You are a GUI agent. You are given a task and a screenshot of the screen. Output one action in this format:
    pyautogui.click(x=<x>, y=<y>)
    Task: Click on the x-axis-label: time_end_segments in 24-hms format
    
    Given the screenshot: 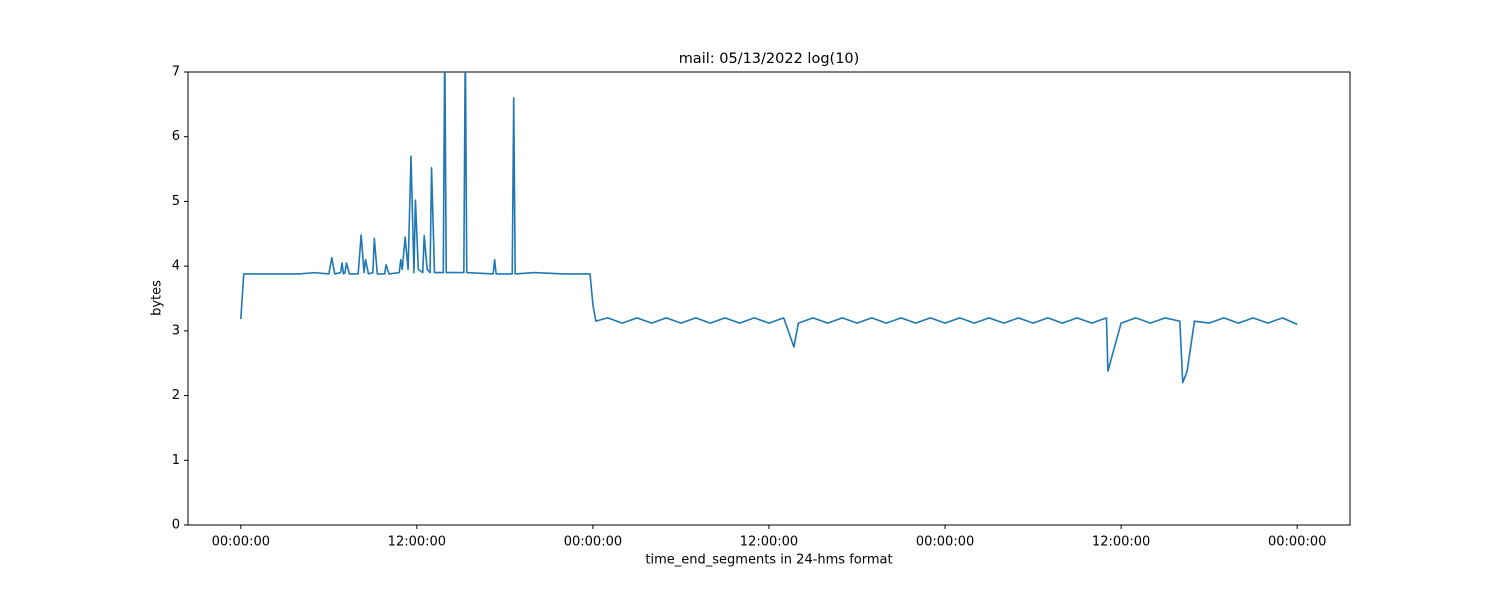 What is the action you would take?
    pyautogui.click(x=768, y=560)
    